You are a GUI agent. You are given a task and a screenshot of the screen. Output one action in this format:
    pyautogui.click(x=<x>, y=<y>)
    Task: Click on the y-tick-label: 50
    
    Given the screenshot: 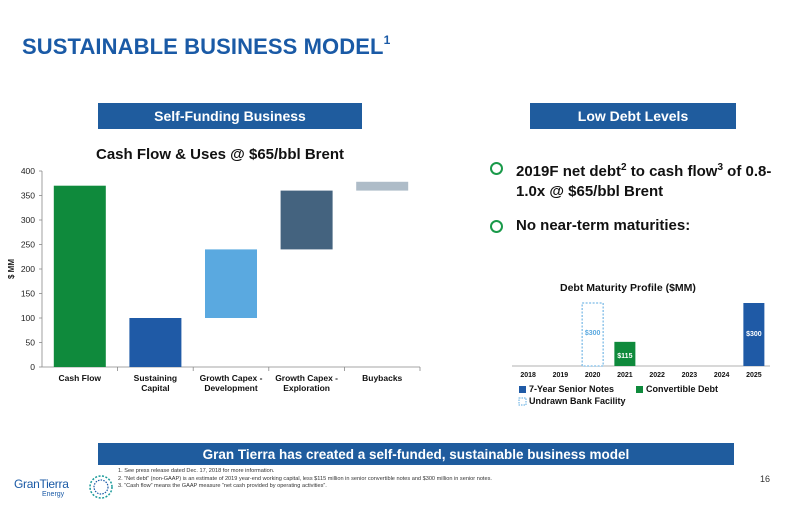 What is the action you would take?
    pyautogui.click(x=31, y=343)
    